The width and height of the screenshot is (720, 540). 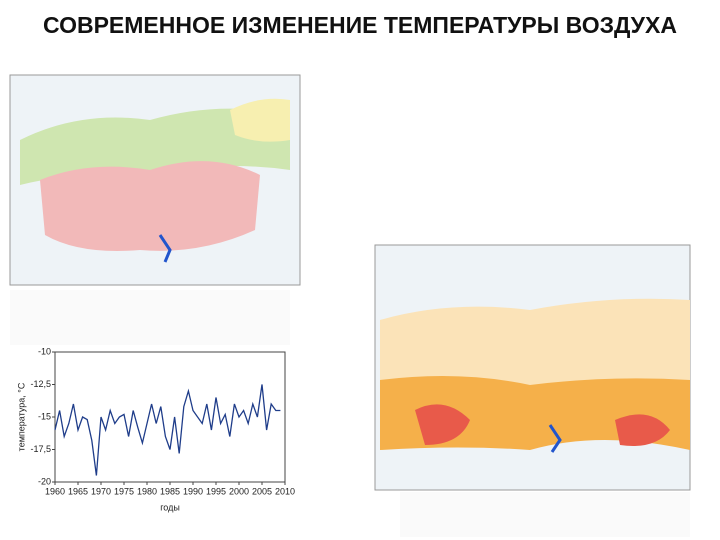 I want to click on y-tick-label: -12,5, so click(x=40, y=384).